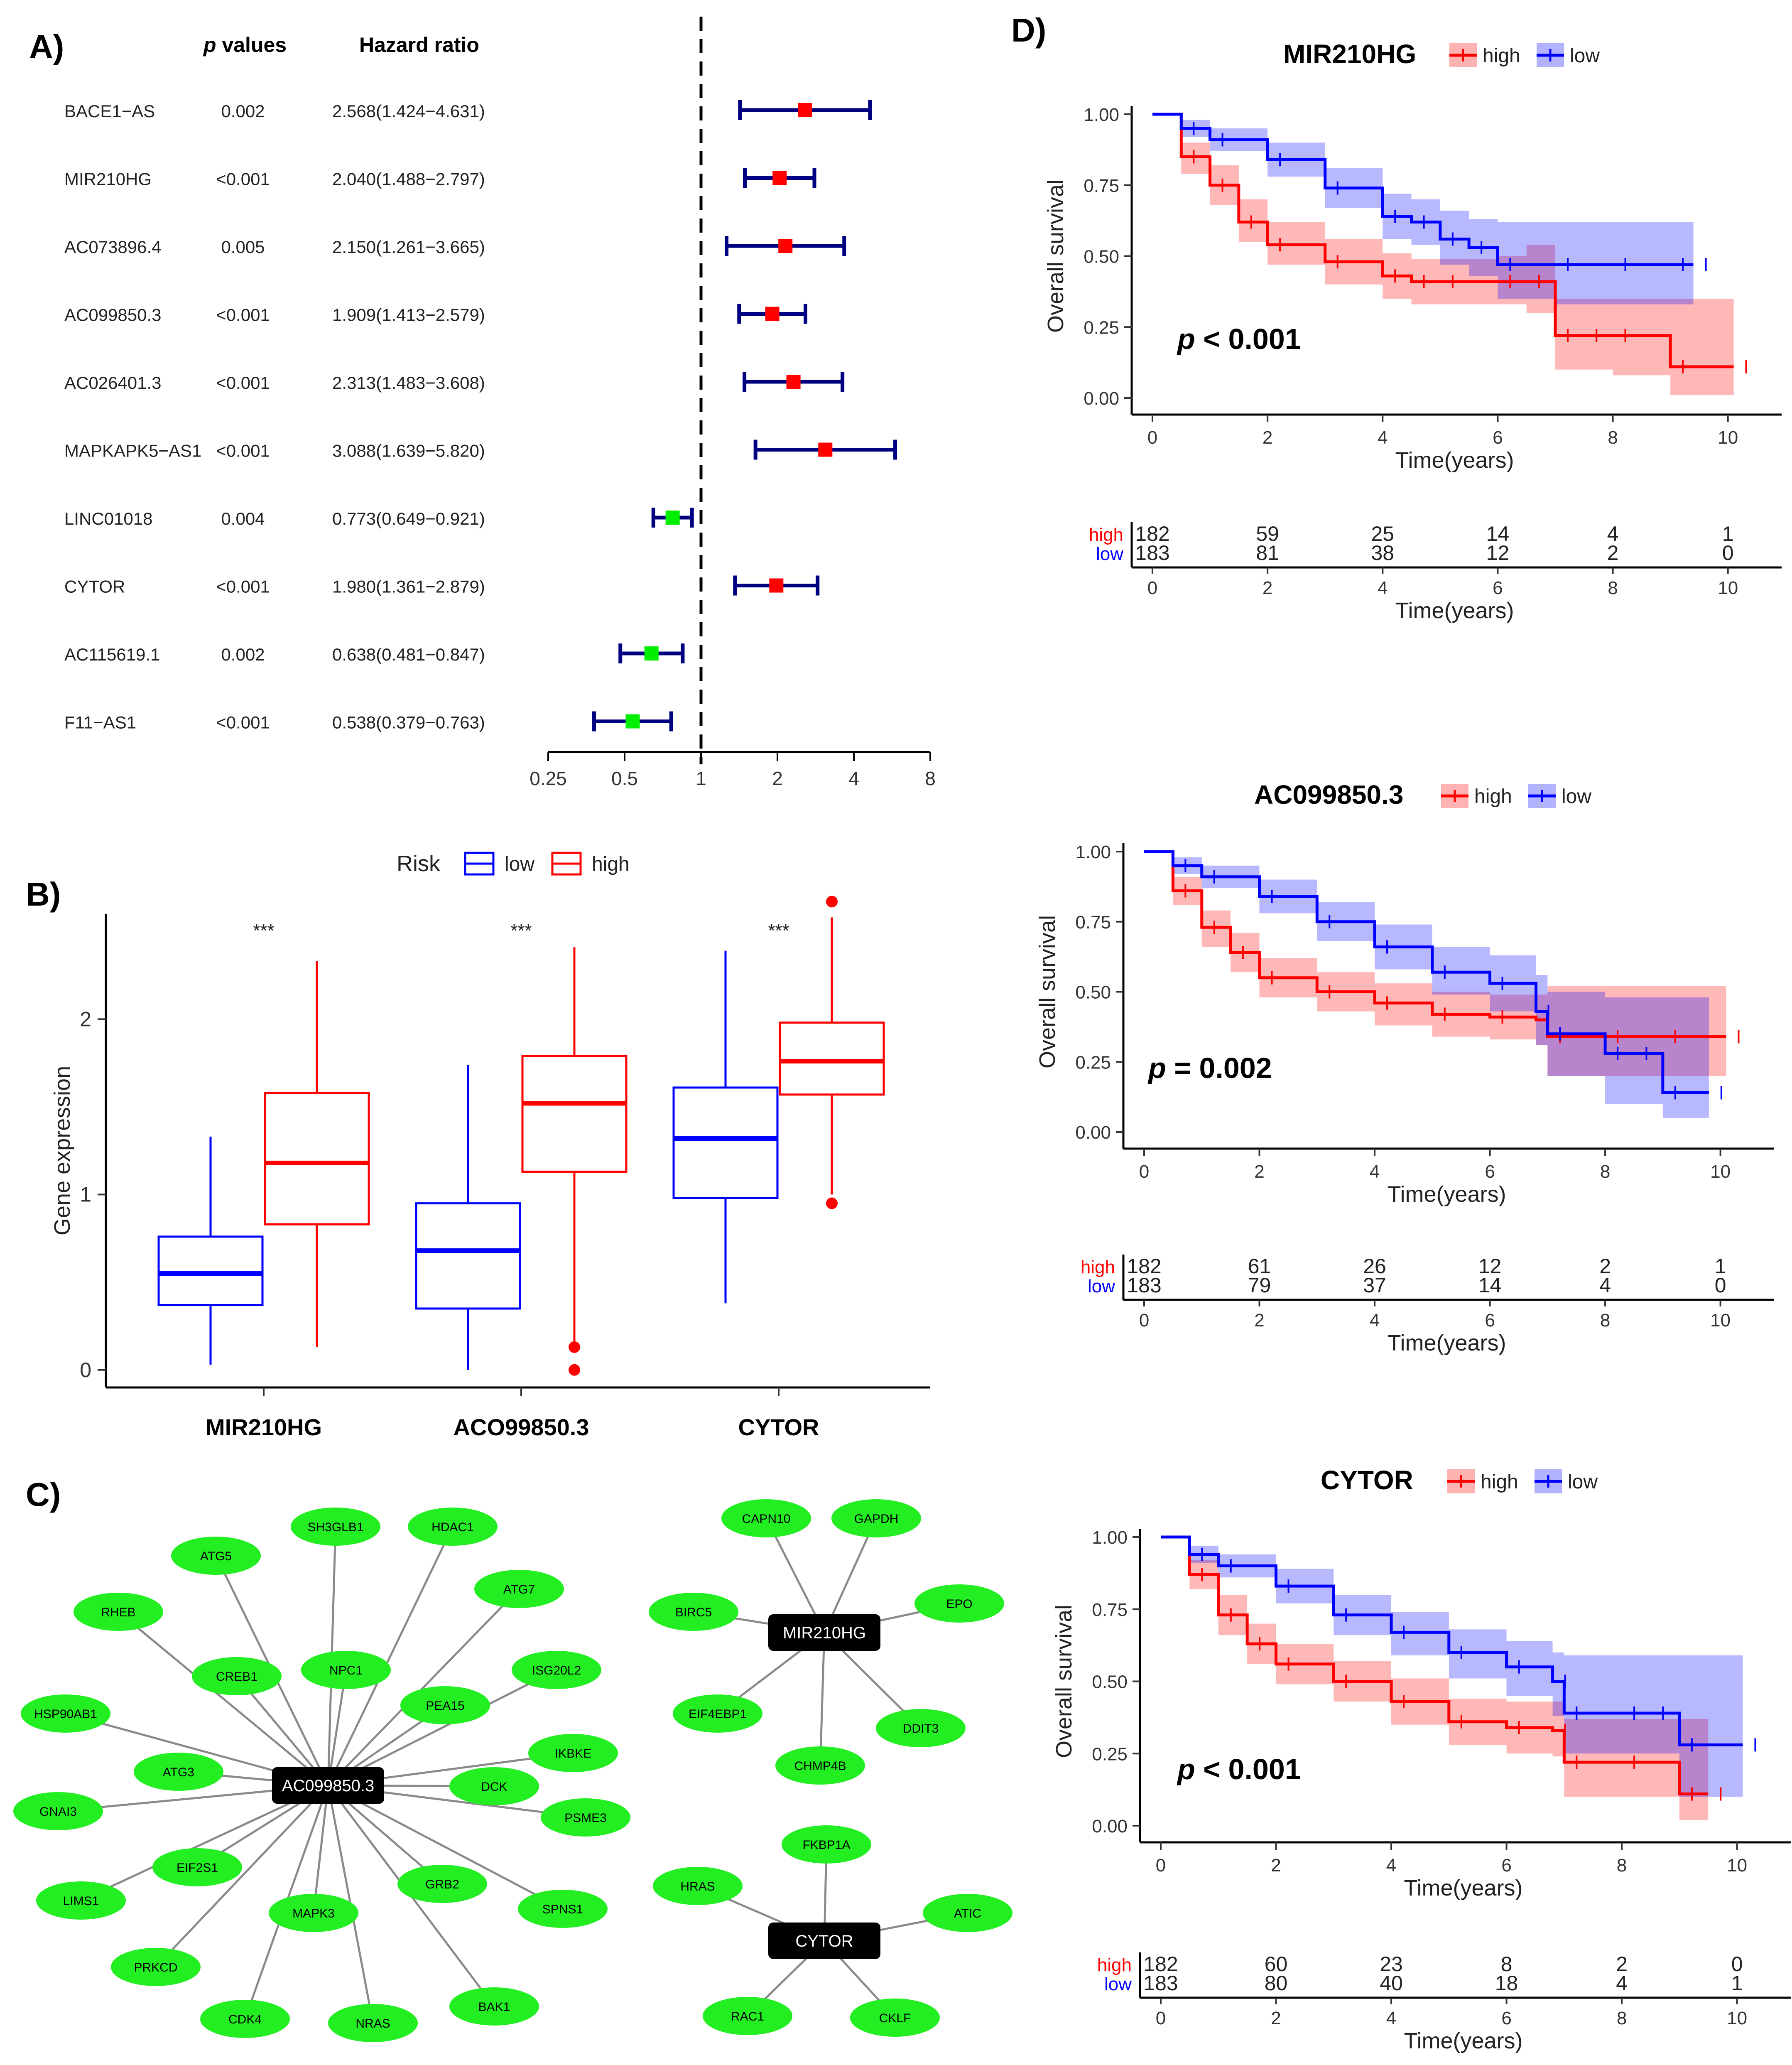  What do you see at coordinates (876, 1519) in the screenshot?
I see `network-target-label: GAPDH` at bounding box center [876, 1519].